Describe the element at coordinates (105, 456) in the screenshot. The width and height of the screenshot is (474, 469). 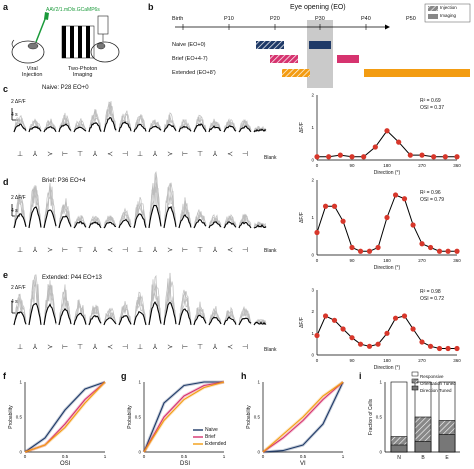
I see `cdf-x-tick: 1` at that location.